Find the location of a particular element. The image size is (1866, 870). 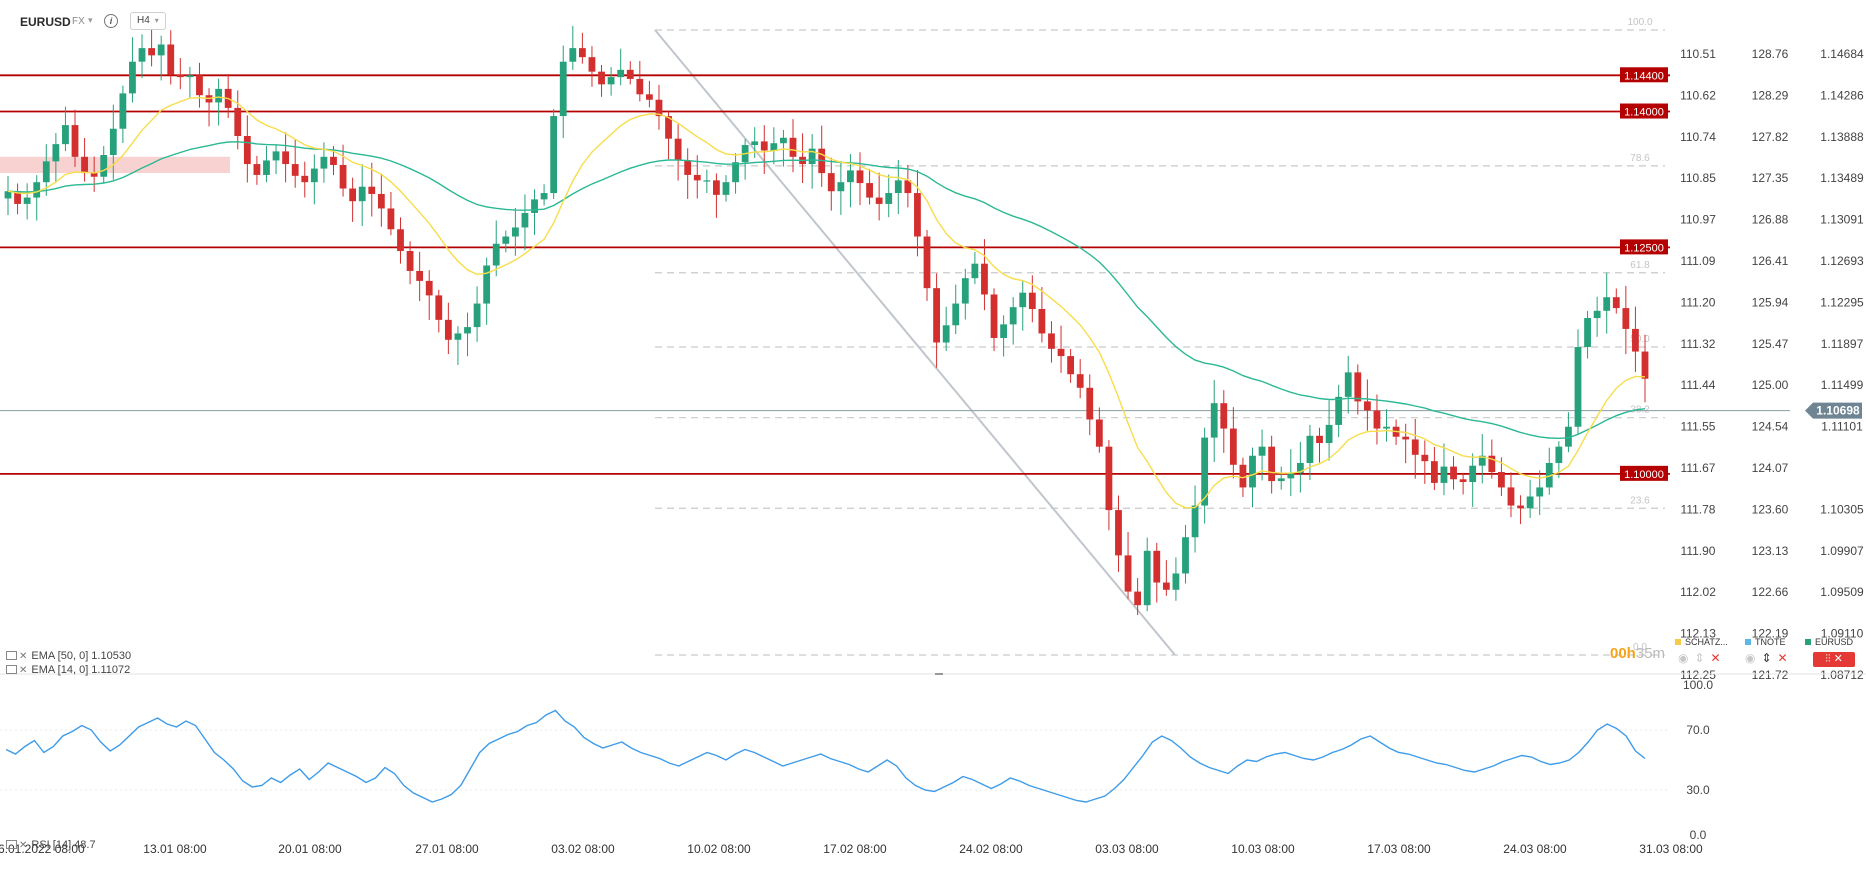

current-price-tag is located at coordinates (1833, 410).